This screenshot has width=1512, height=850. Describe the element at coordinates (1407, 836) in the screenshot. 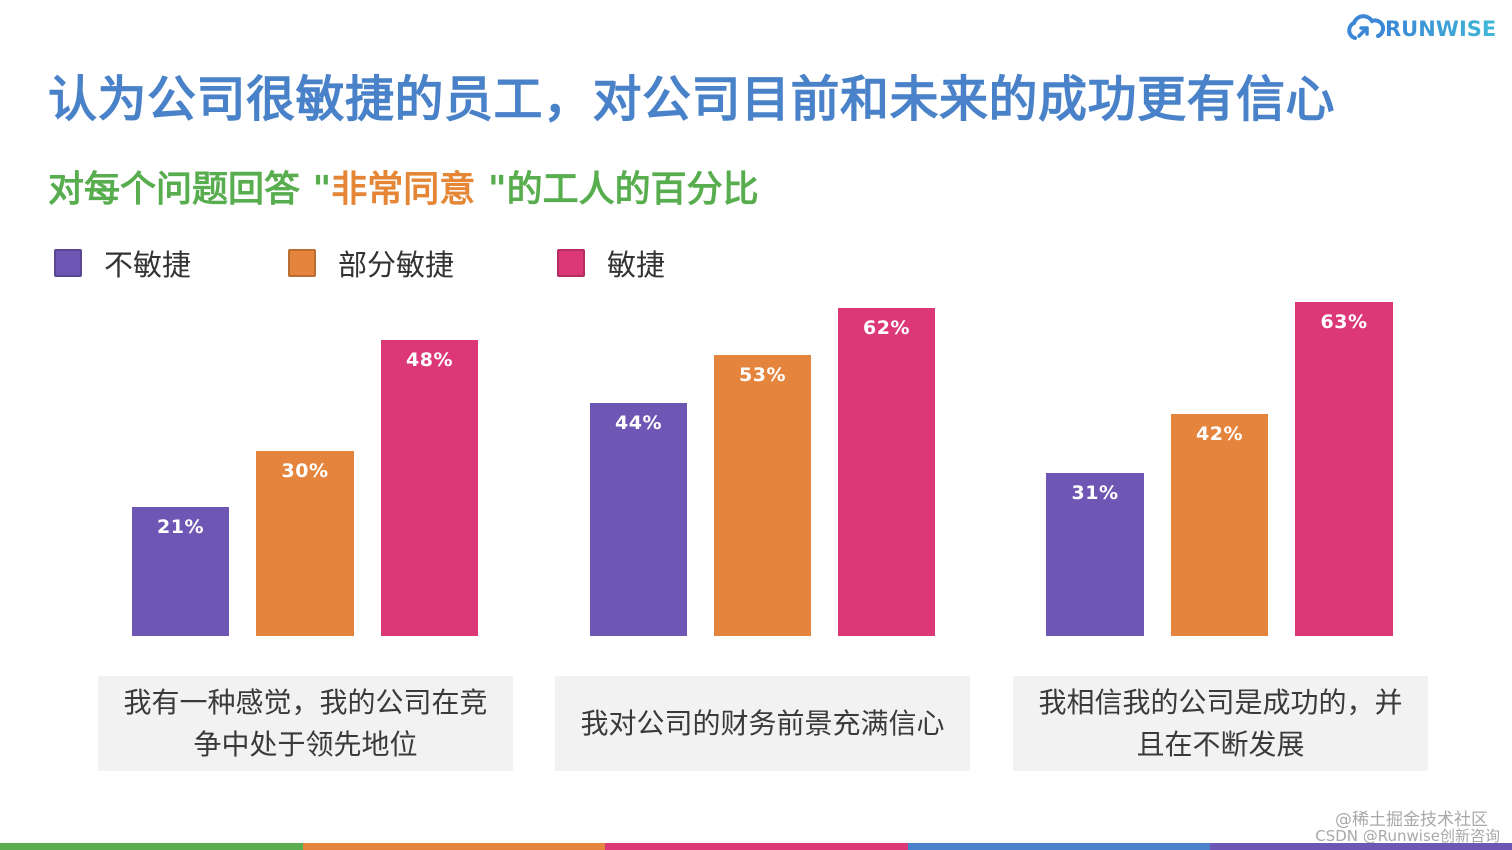

I see `watermark-line2: CSDN @Runwise创新咨询` at that location.